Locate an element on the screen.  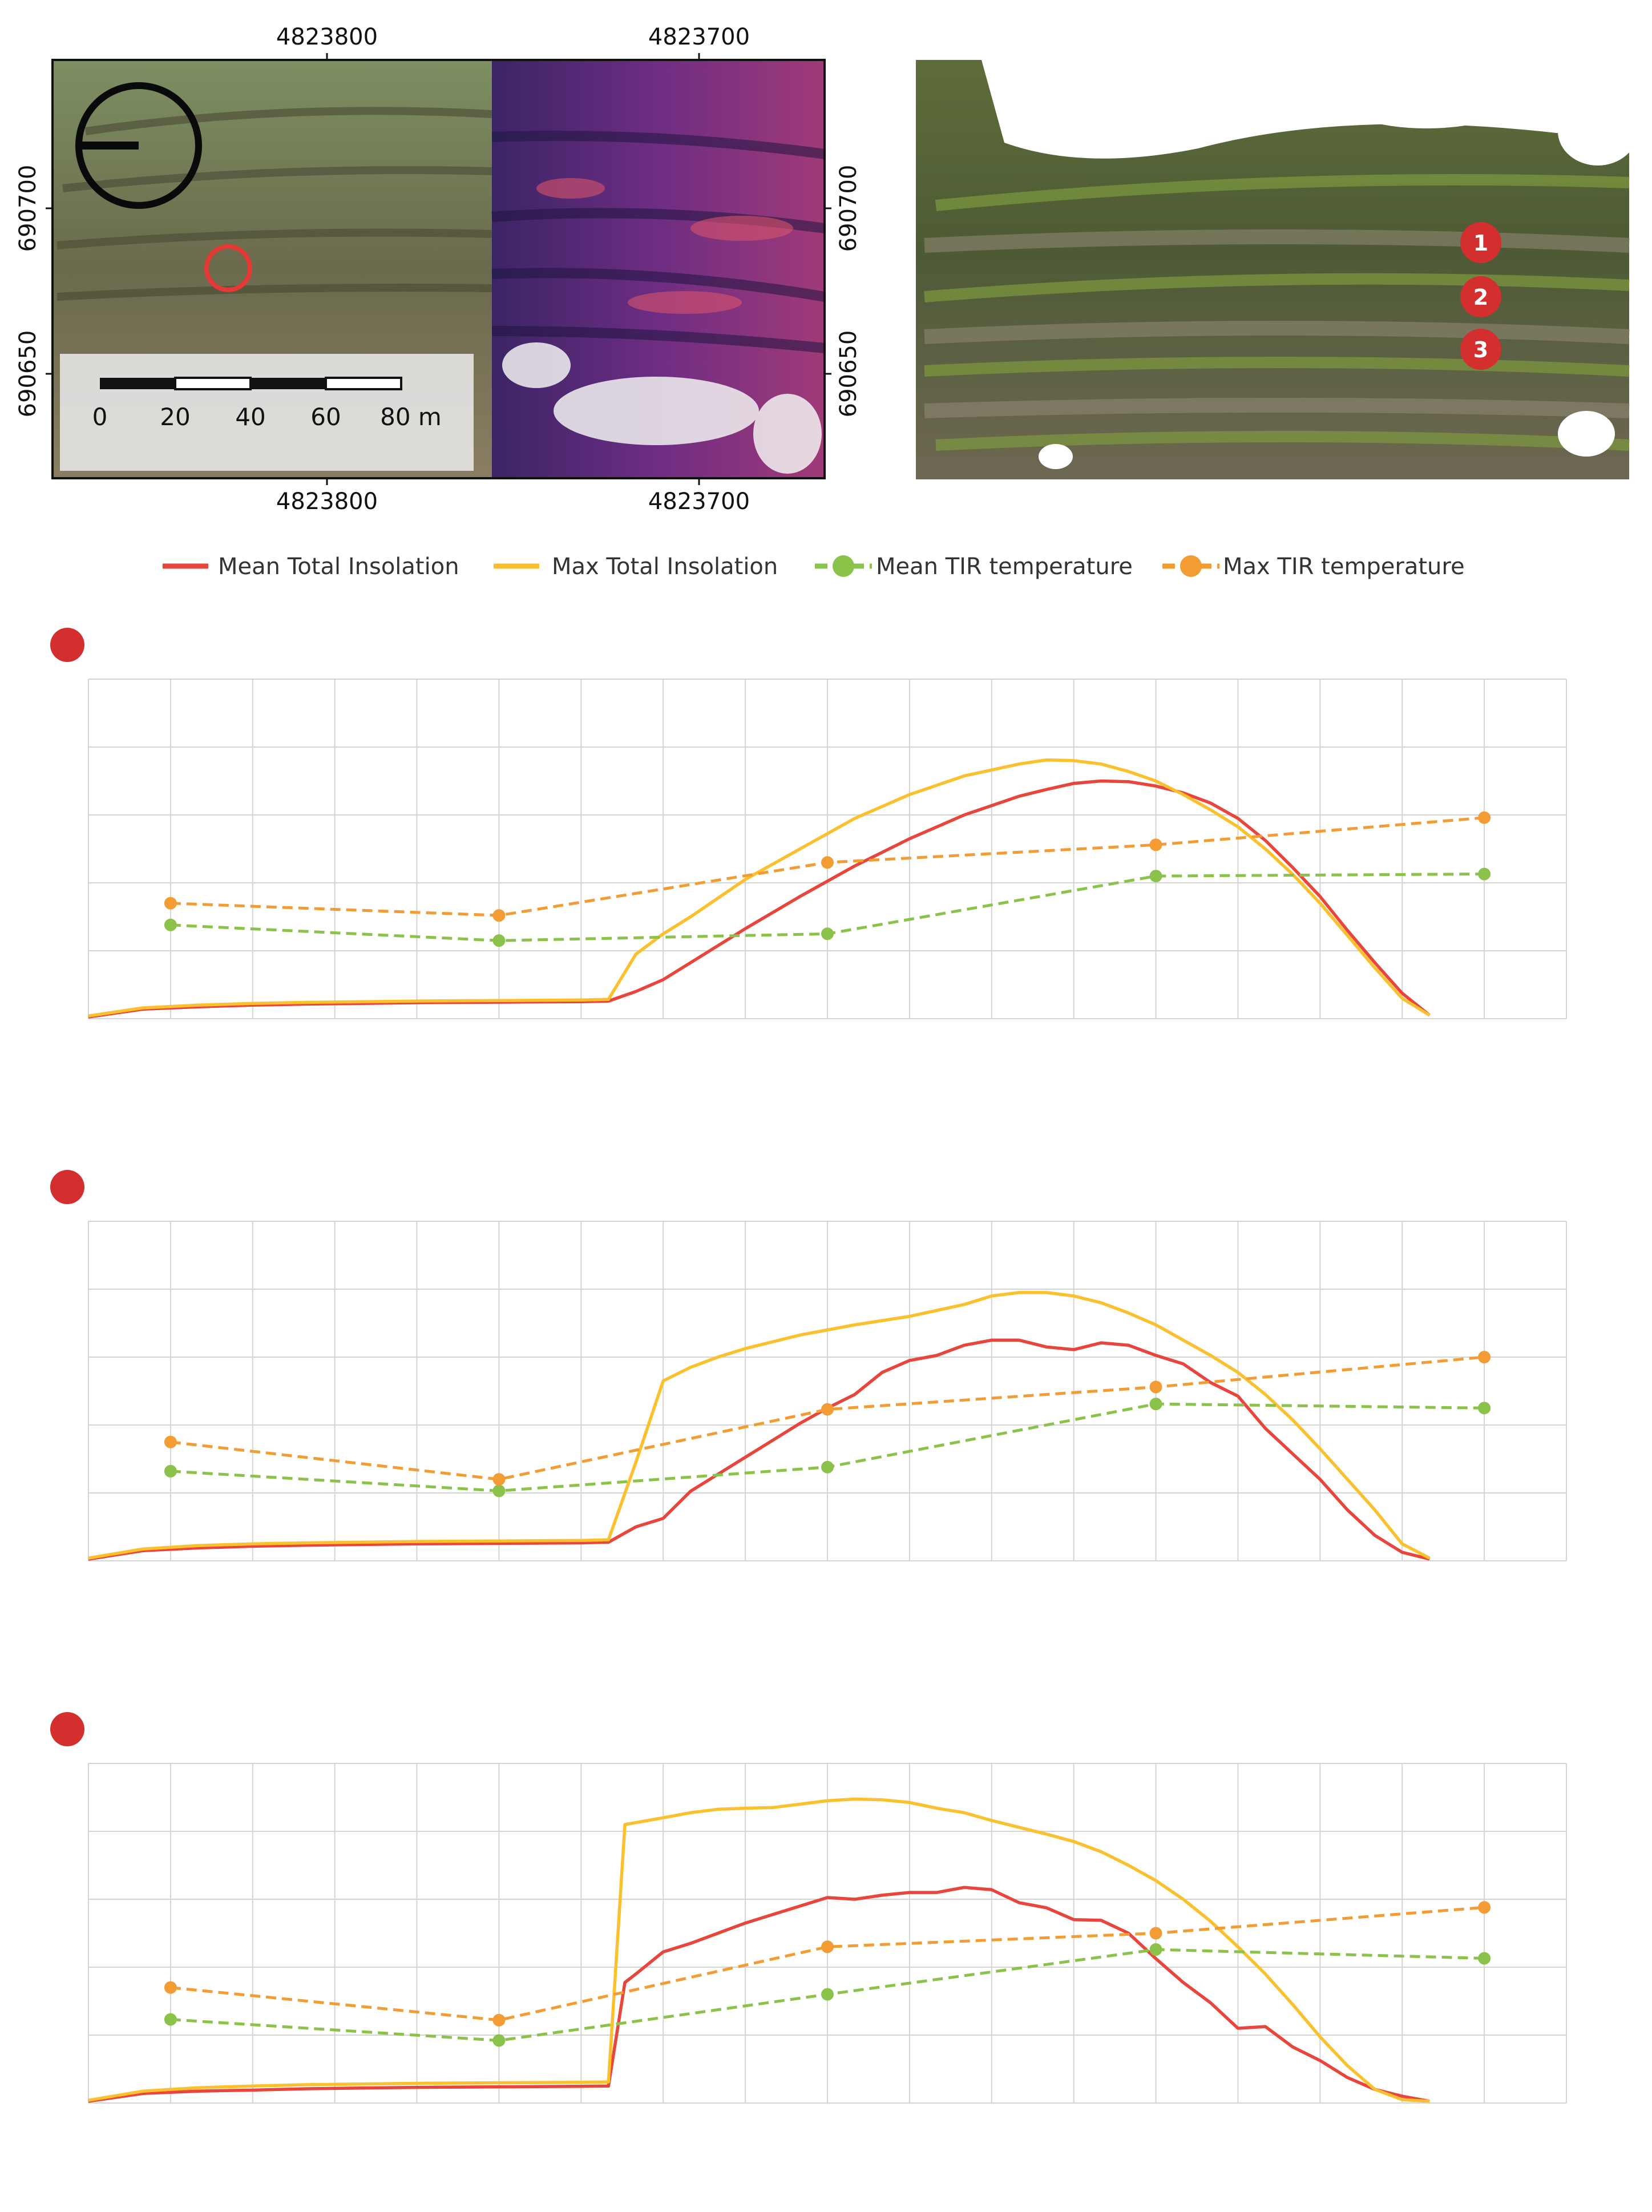
photo-marker-1-label: 1 is located at coordinates (1480, 243).